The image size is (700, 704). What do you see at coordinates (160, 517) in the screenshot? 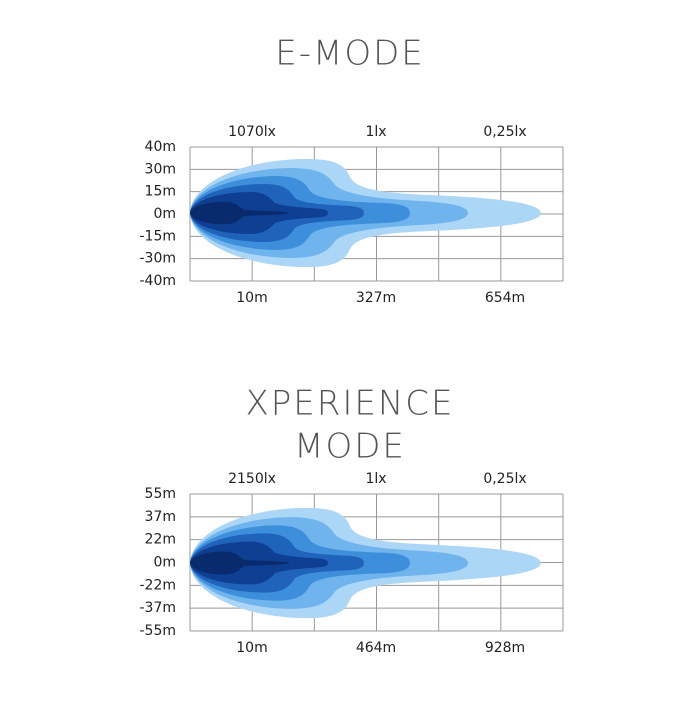
I see `y-label: 37m` at bounding box center [160, 517].